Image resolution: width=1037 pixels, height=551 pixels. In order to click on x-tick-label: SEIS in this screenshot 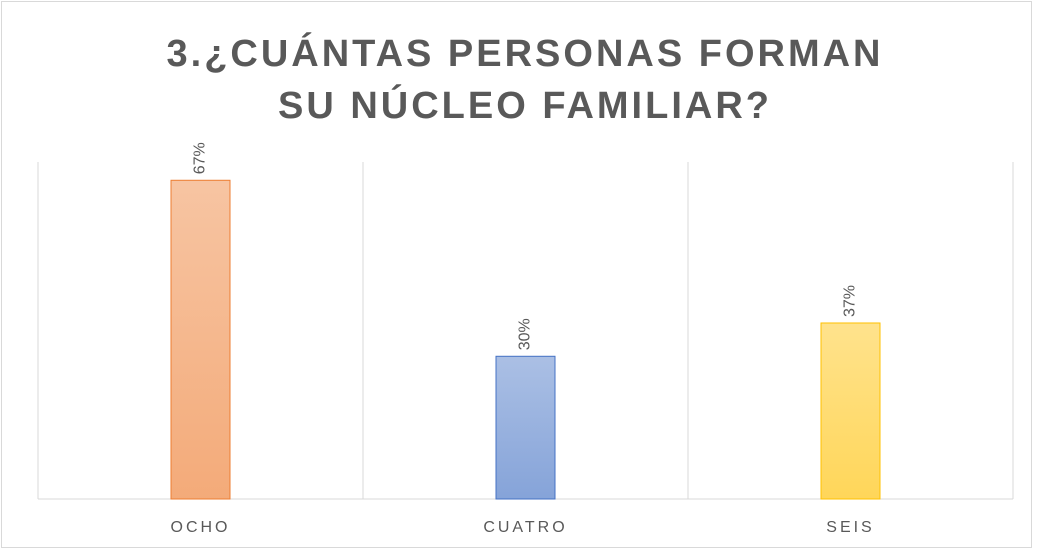, I will do `click(850, 527)`.